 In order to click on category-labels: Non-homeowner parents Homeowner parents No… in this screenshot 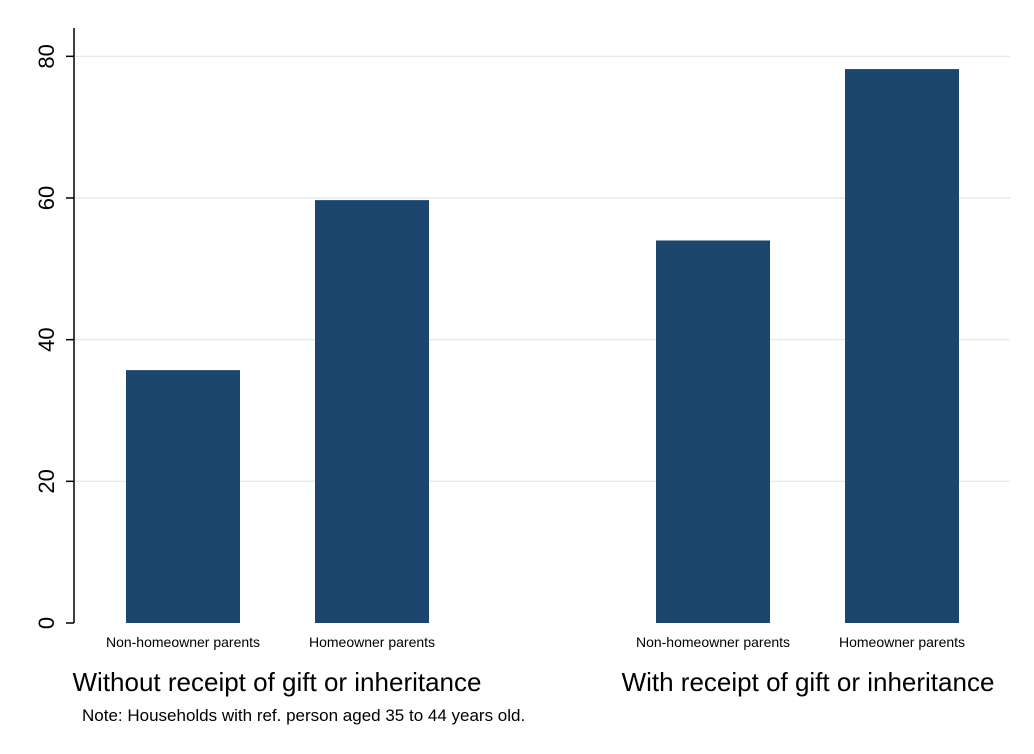, I will do `click(535, 642)`.